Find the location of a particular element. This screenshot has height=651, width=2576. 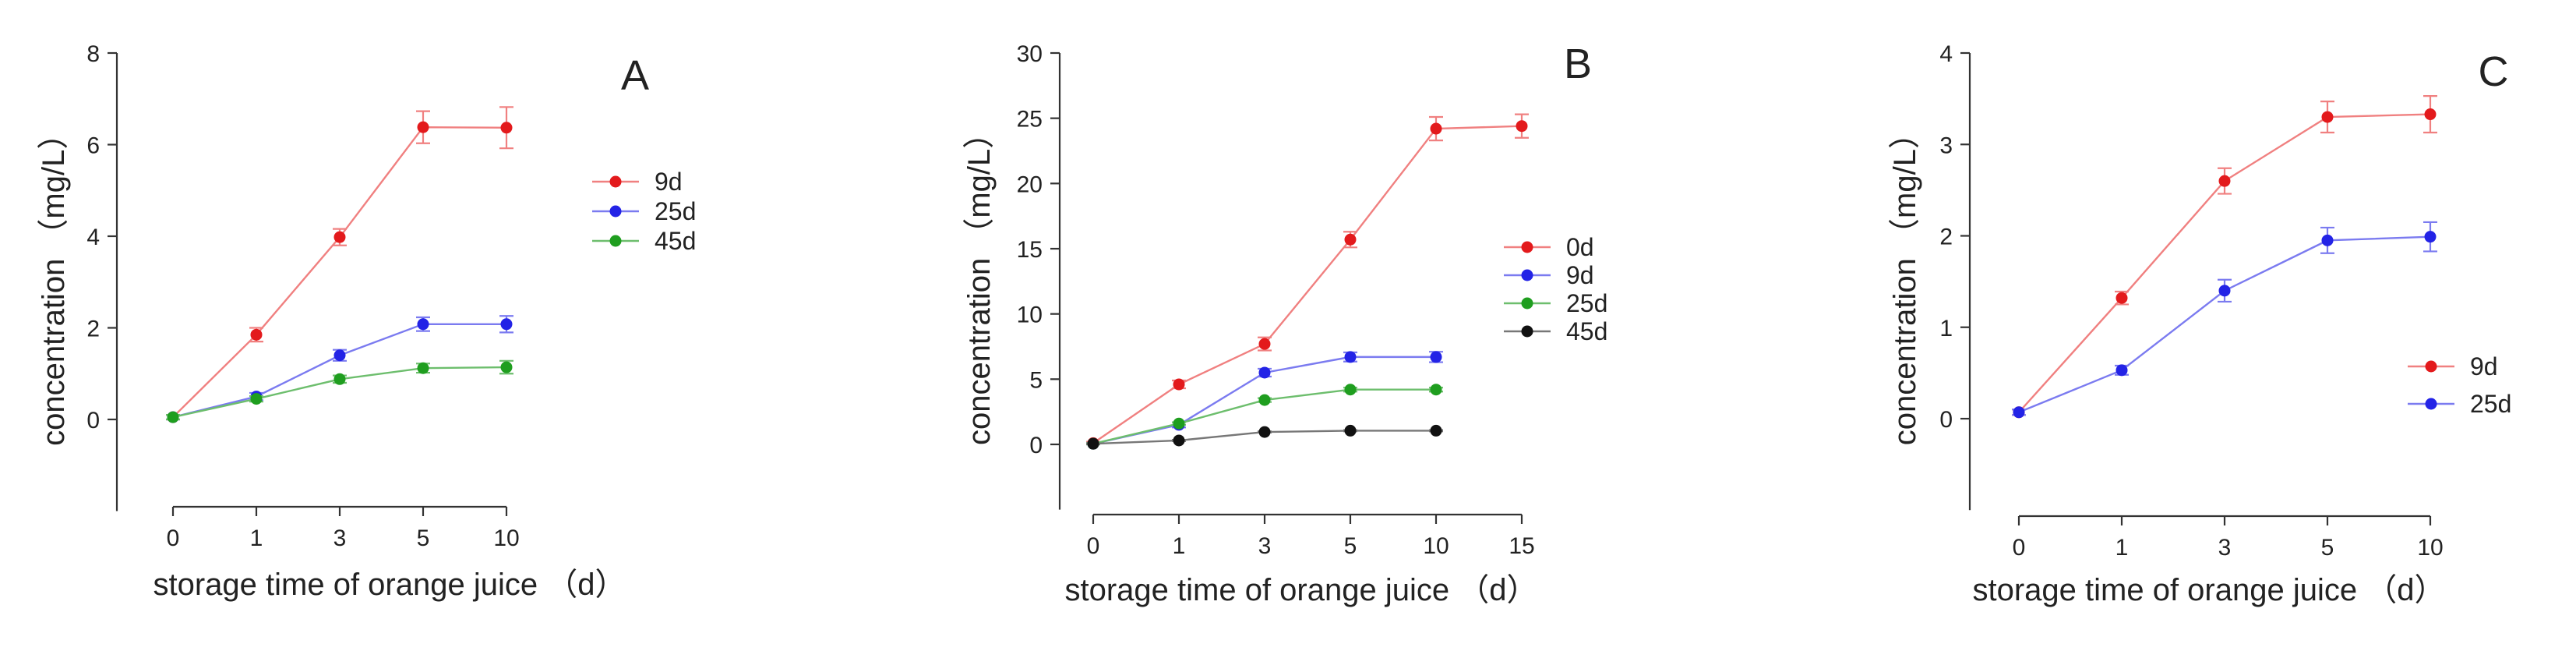

y-tick-label: 5 is located at coordinates (1036, 380).